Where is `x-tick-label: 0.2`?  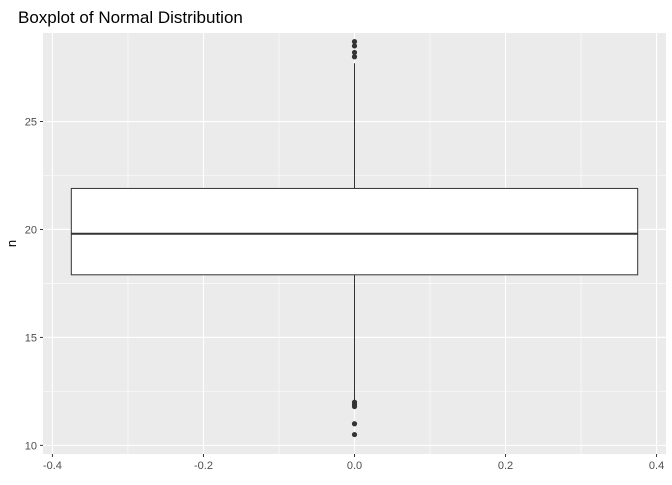
x-tick-label: 0.2 is located at coordinates (505, 466).